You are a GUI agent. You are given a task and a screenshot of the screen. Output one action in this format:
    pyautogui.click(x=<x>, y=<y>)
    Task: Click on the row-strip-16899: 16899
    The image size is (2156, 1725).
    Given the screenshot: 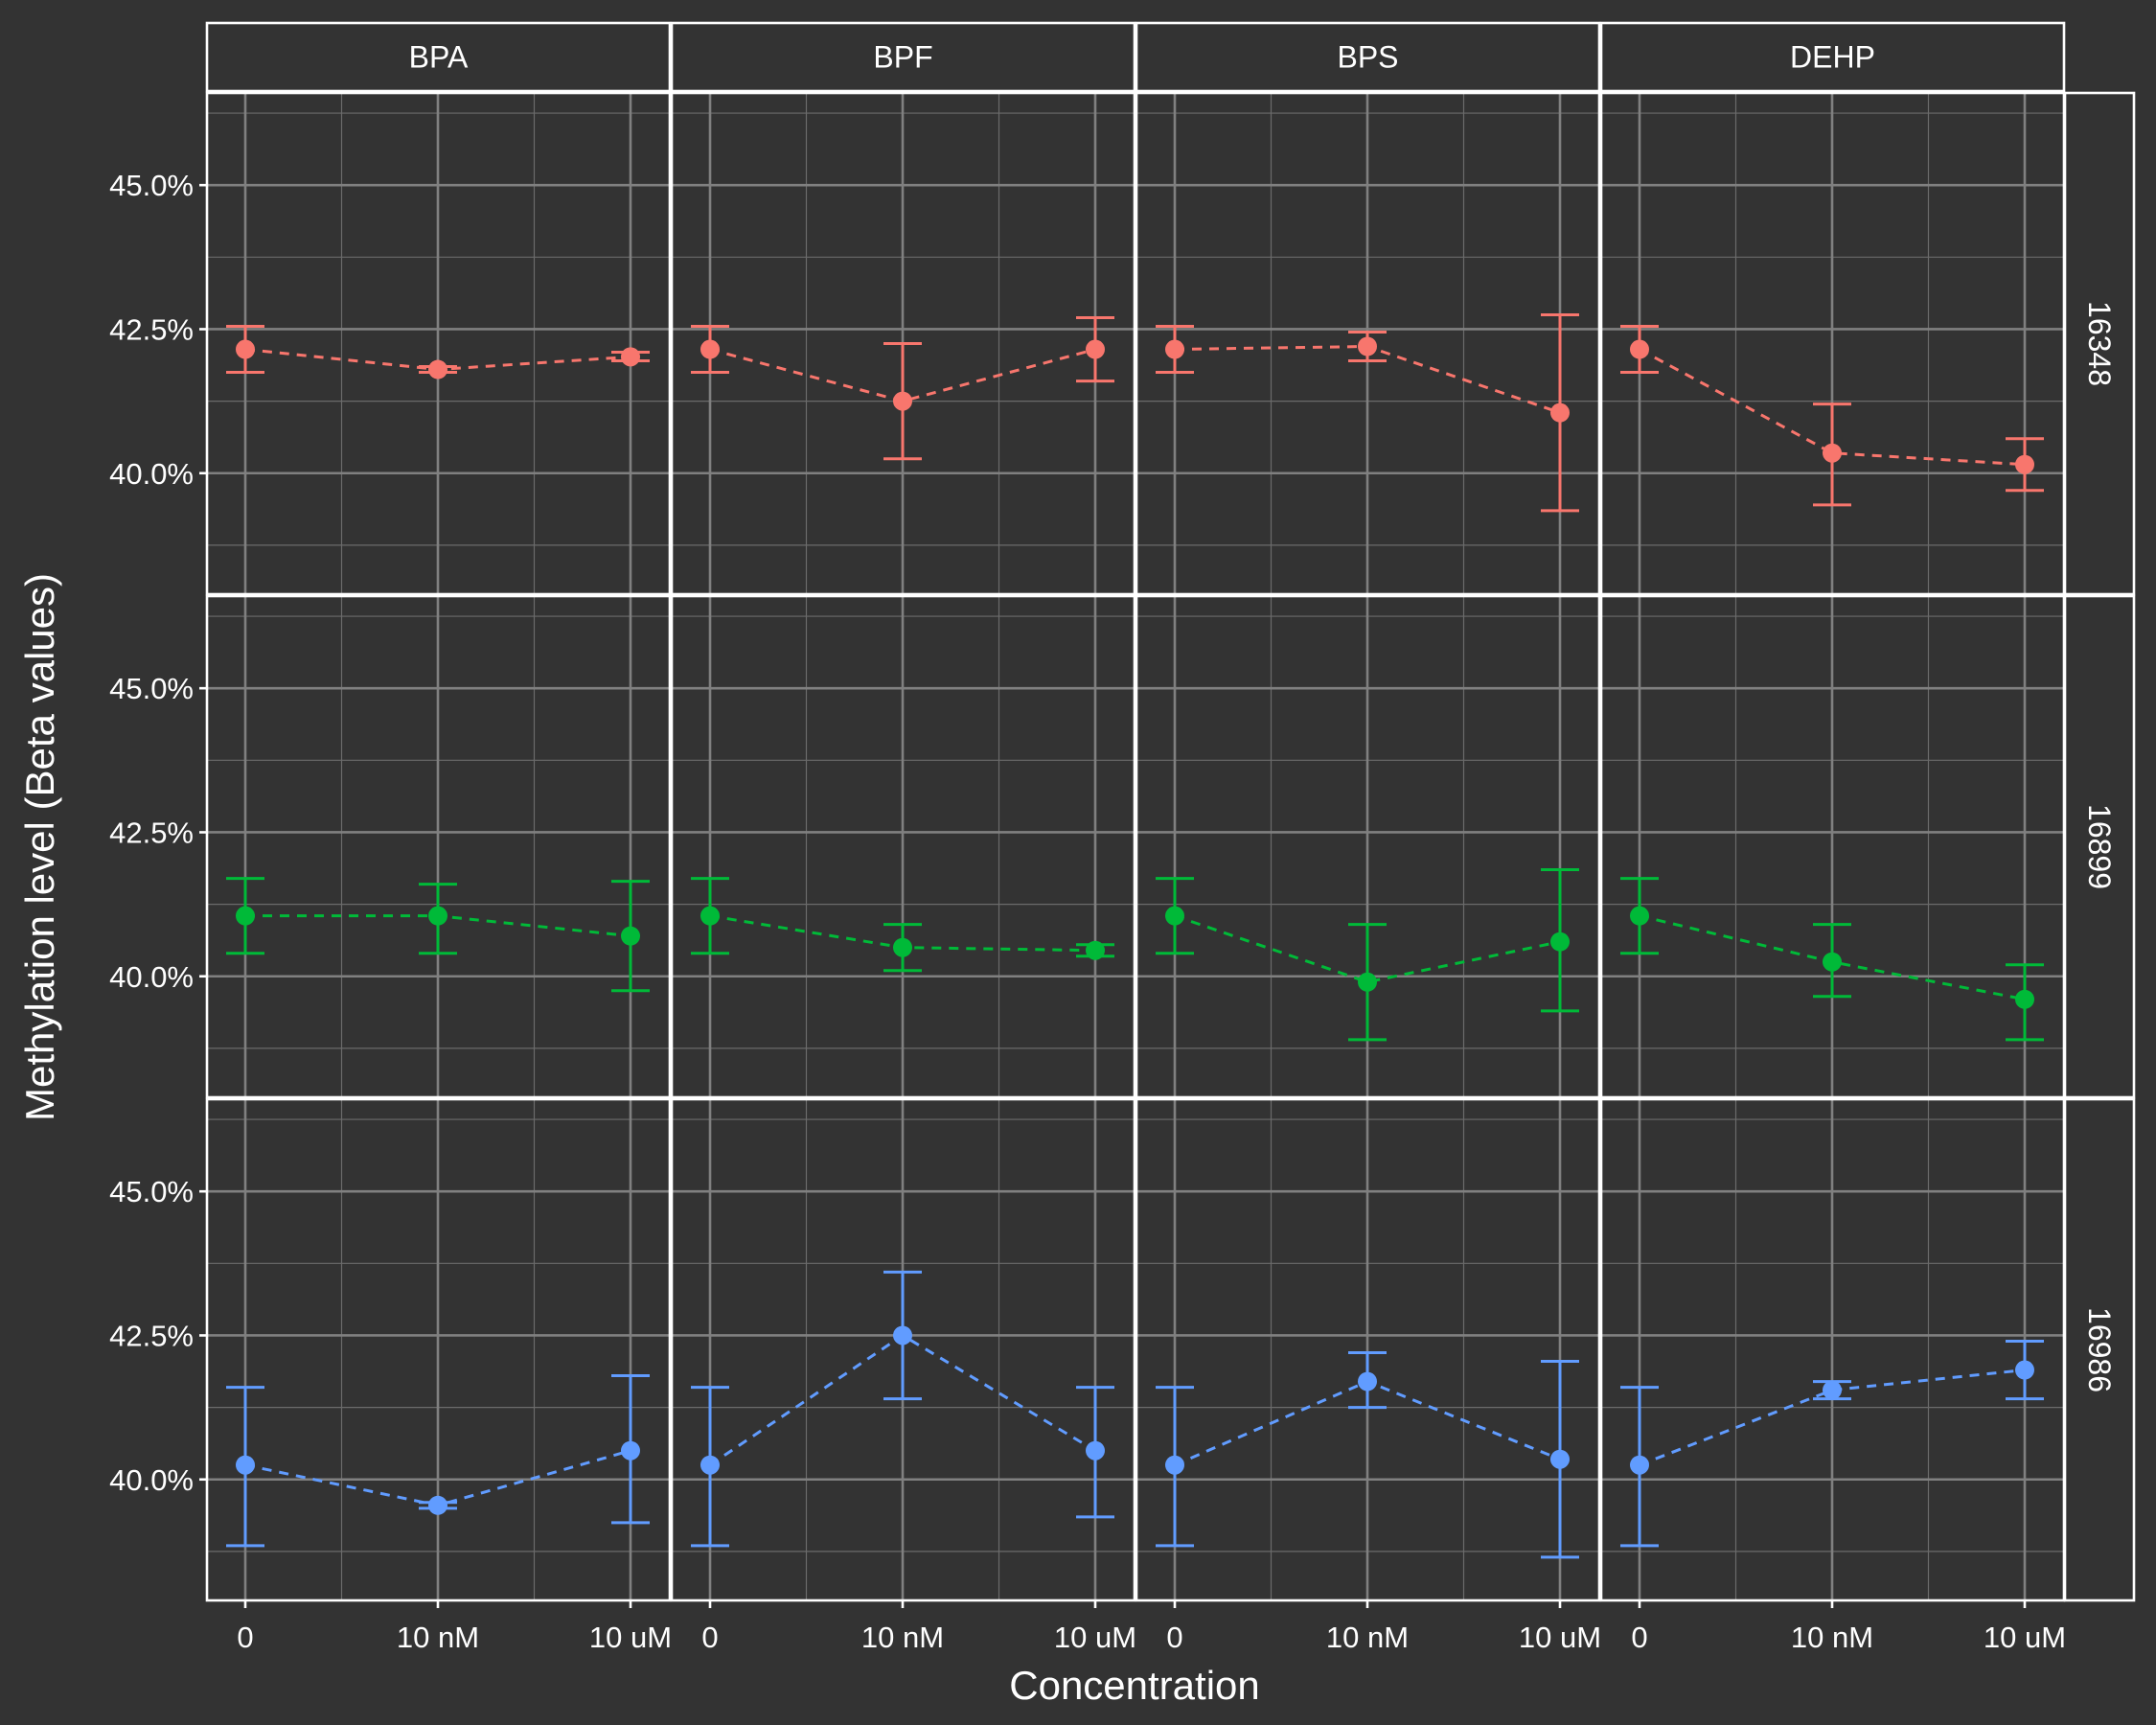 What is the action you would take?
    pyautogui.click(x=2099, y=846)
    